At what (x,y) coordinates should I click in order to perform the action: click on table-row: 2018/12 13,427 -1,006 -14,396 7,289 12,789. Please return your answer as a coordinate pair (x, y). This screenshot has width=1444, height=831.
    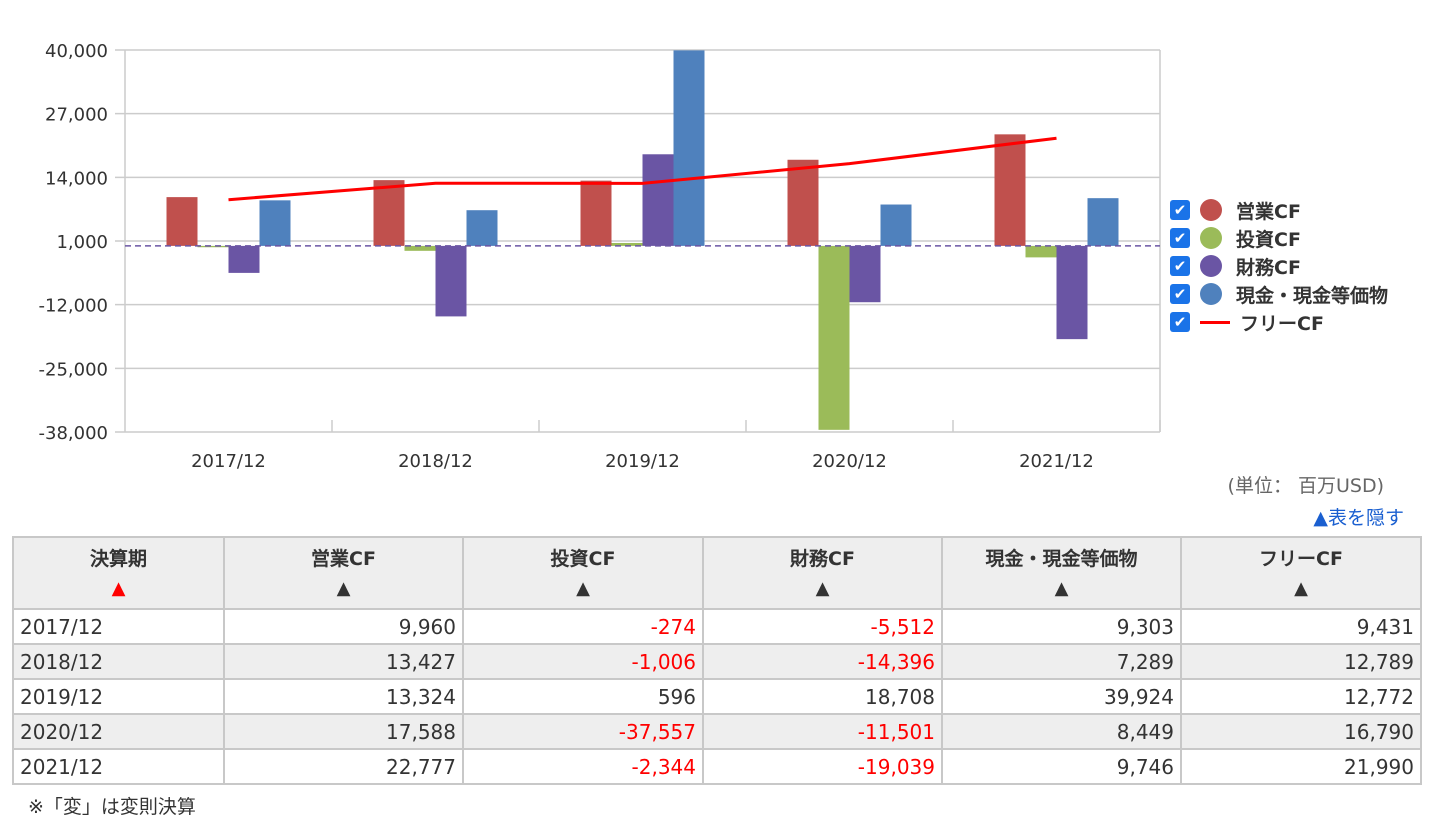
    Looking at the image, I should click on (717, 661).